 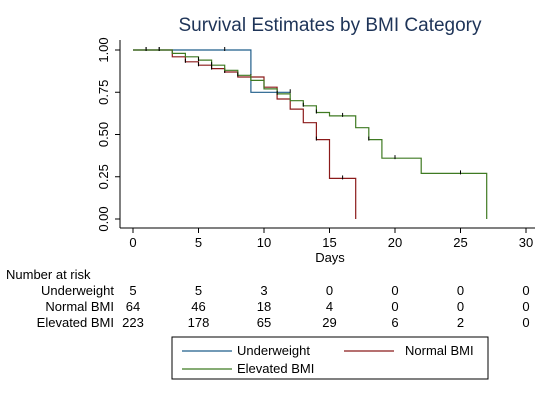 I want to click on risk-count: 4, so click(x=329, y=306).